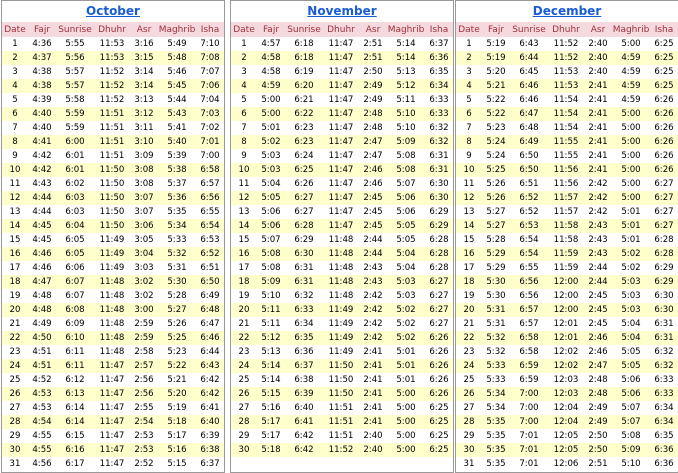  I want to click on month-link: October, so click(113, 11).